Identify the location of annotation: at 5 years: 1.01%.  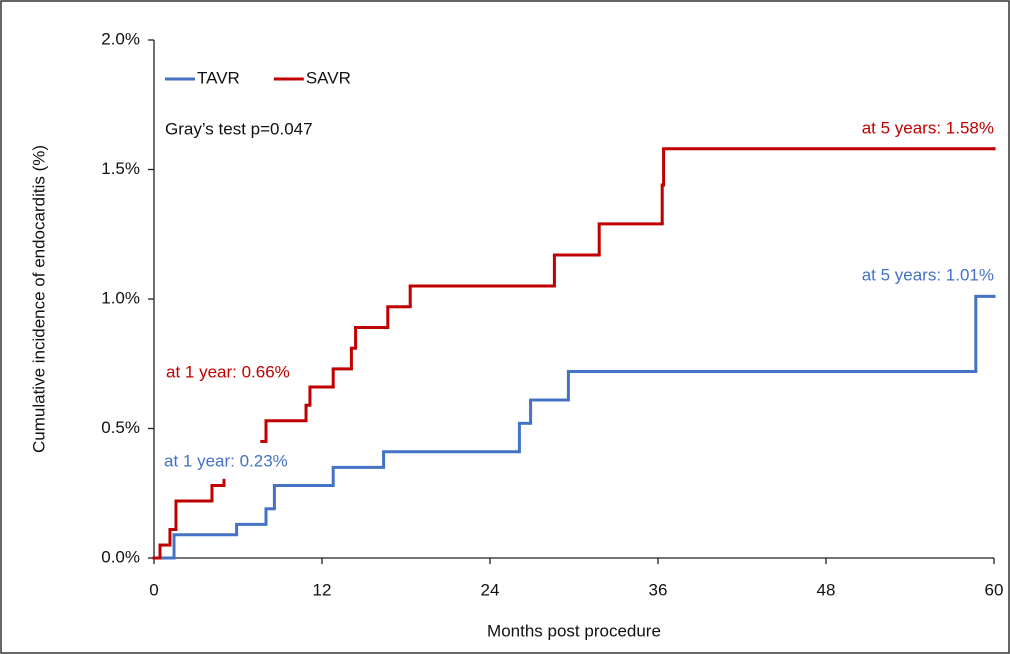
(928, 274).